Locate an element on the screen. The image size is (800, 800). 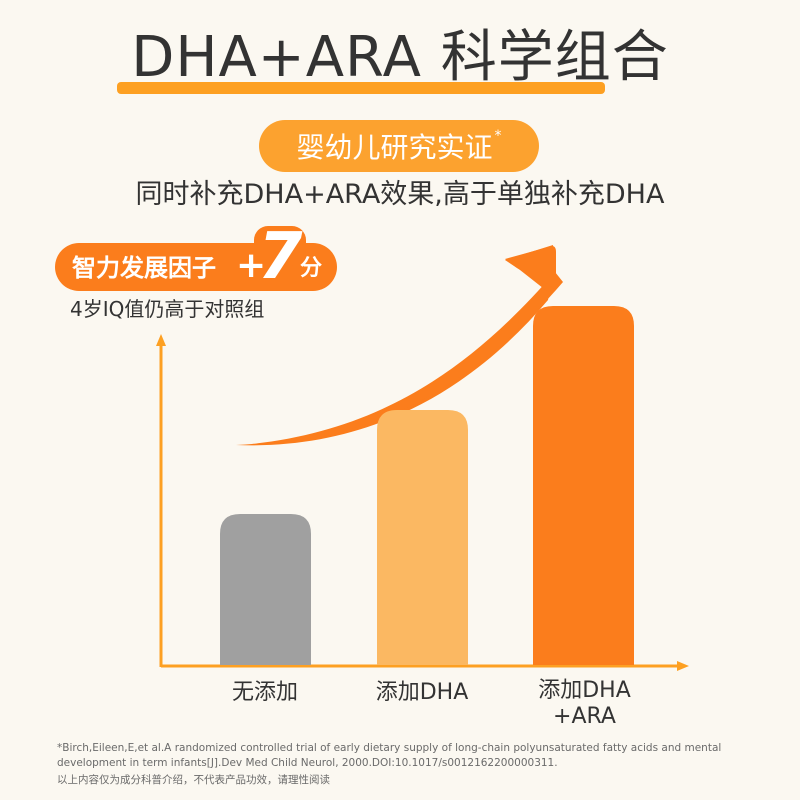
bar-no-additive is located at coordinates (265, 589).